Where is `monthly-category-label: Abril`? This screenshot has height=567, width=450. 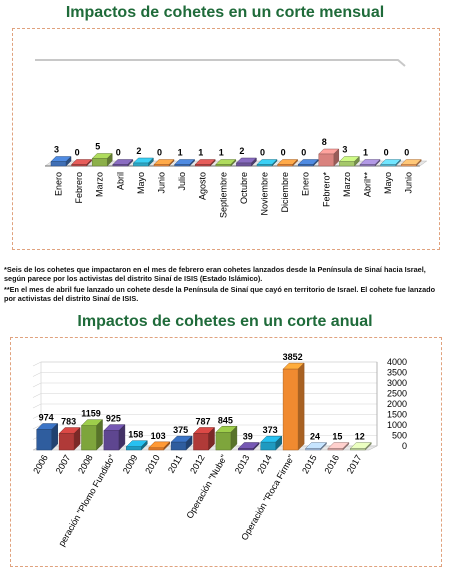 monthly-category-label: Abril is located at coordinates (120, 181).